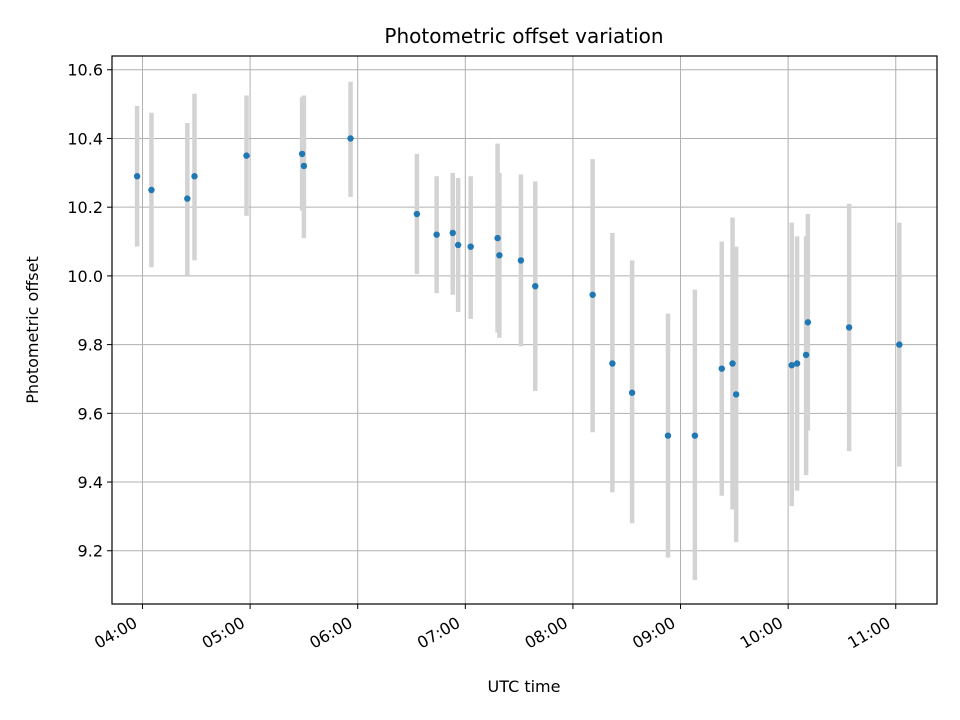 The image size is (960, 720). What do you see at coordinates (90, 413) in the screenshot?
I see `y-tick-label: 9.6` at bounding box center [90, 413].